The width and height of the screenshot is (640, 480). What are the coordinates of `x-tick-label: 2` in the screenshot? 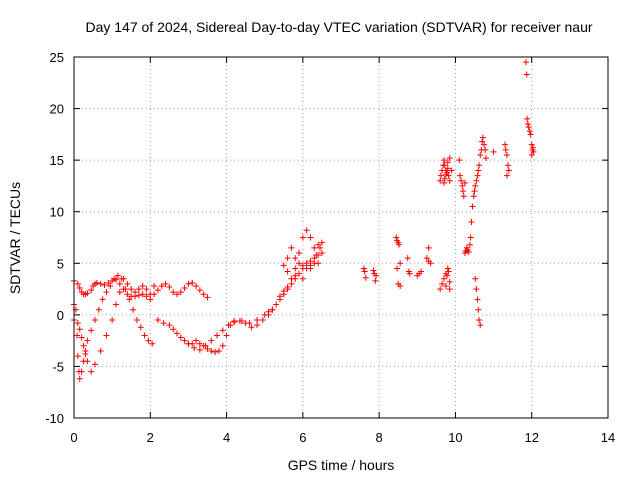 It's located at (150, 437).